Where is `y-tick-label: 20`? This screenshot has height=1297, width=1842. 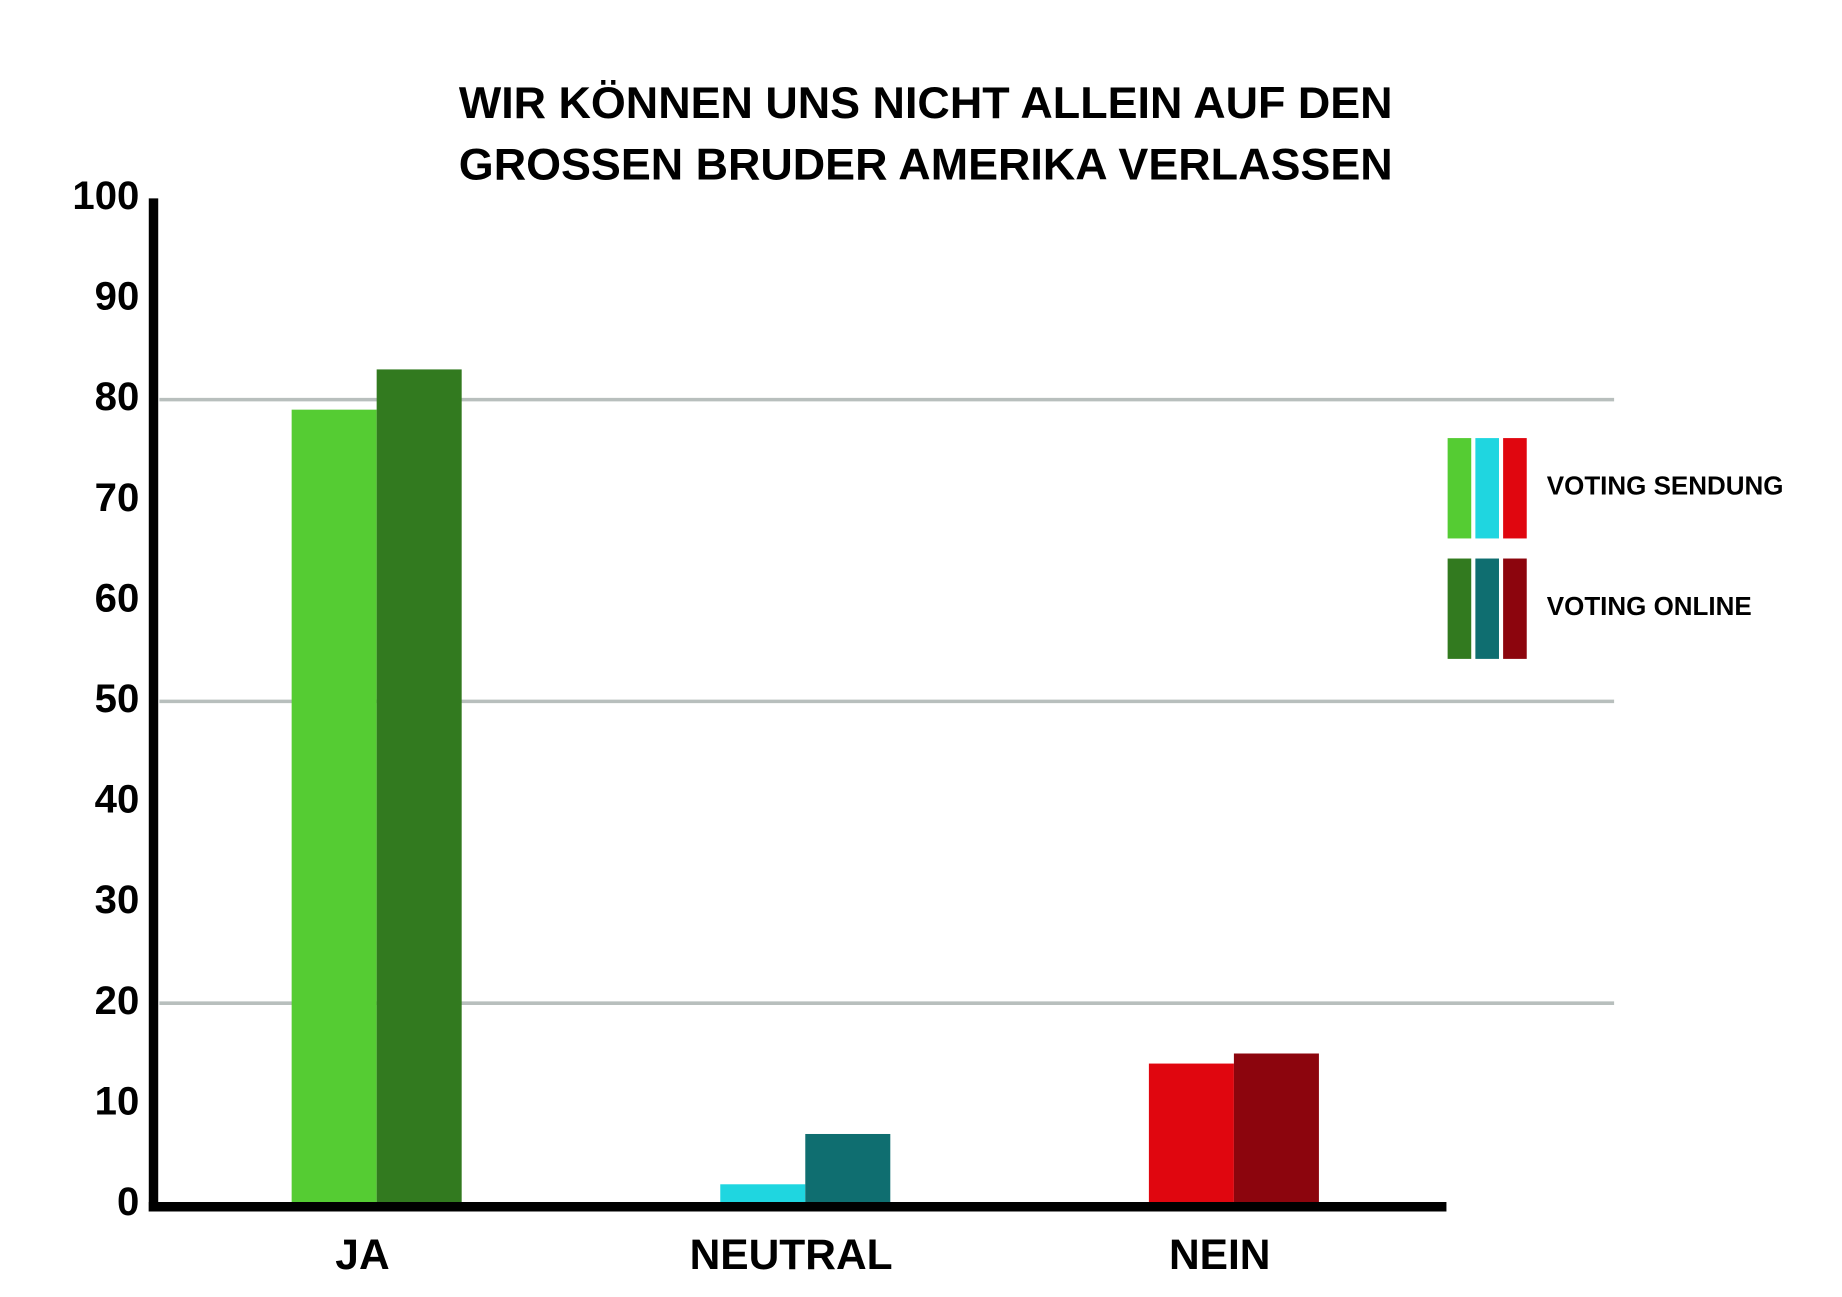 y-tick-label: 20 is located at coordinates (117, 1000).